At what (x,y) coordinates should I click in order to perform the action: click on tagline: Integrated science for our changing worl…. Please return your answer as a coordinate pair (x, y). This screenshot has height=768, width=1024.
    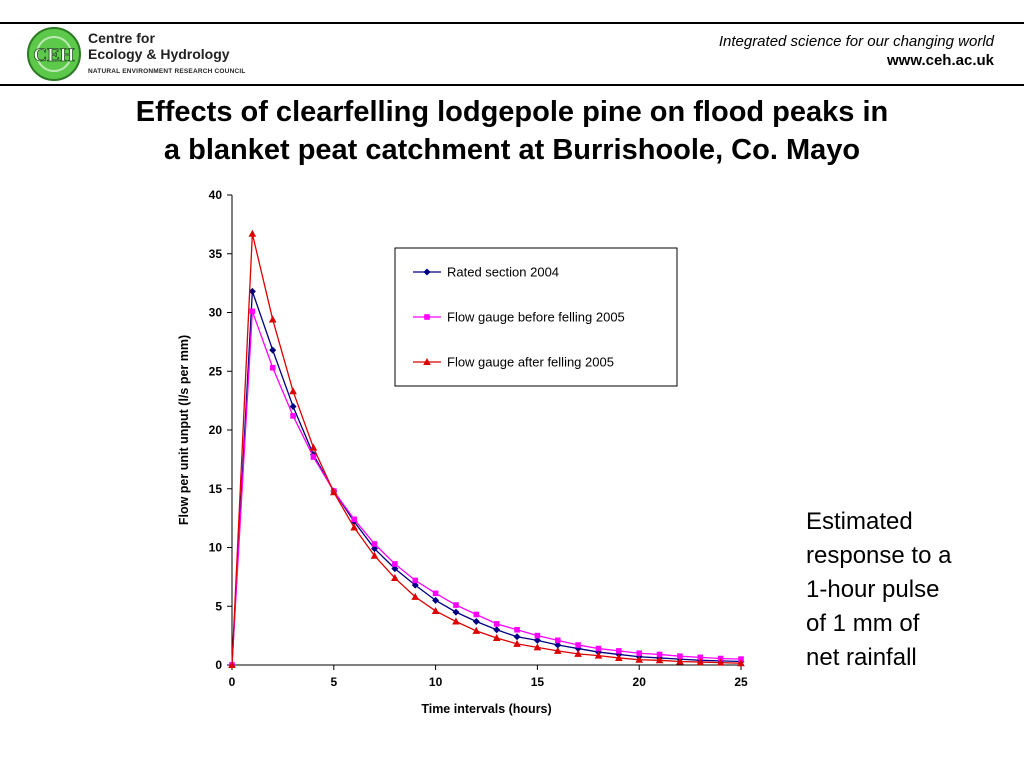
    Looking at the image, I should click on (856, 41).